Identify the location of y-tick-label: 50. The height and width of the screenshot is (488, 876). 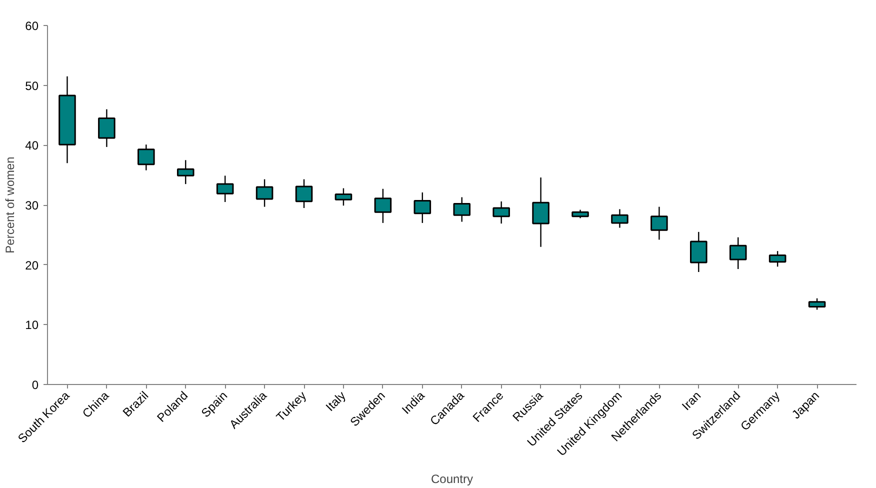
(32, 85).